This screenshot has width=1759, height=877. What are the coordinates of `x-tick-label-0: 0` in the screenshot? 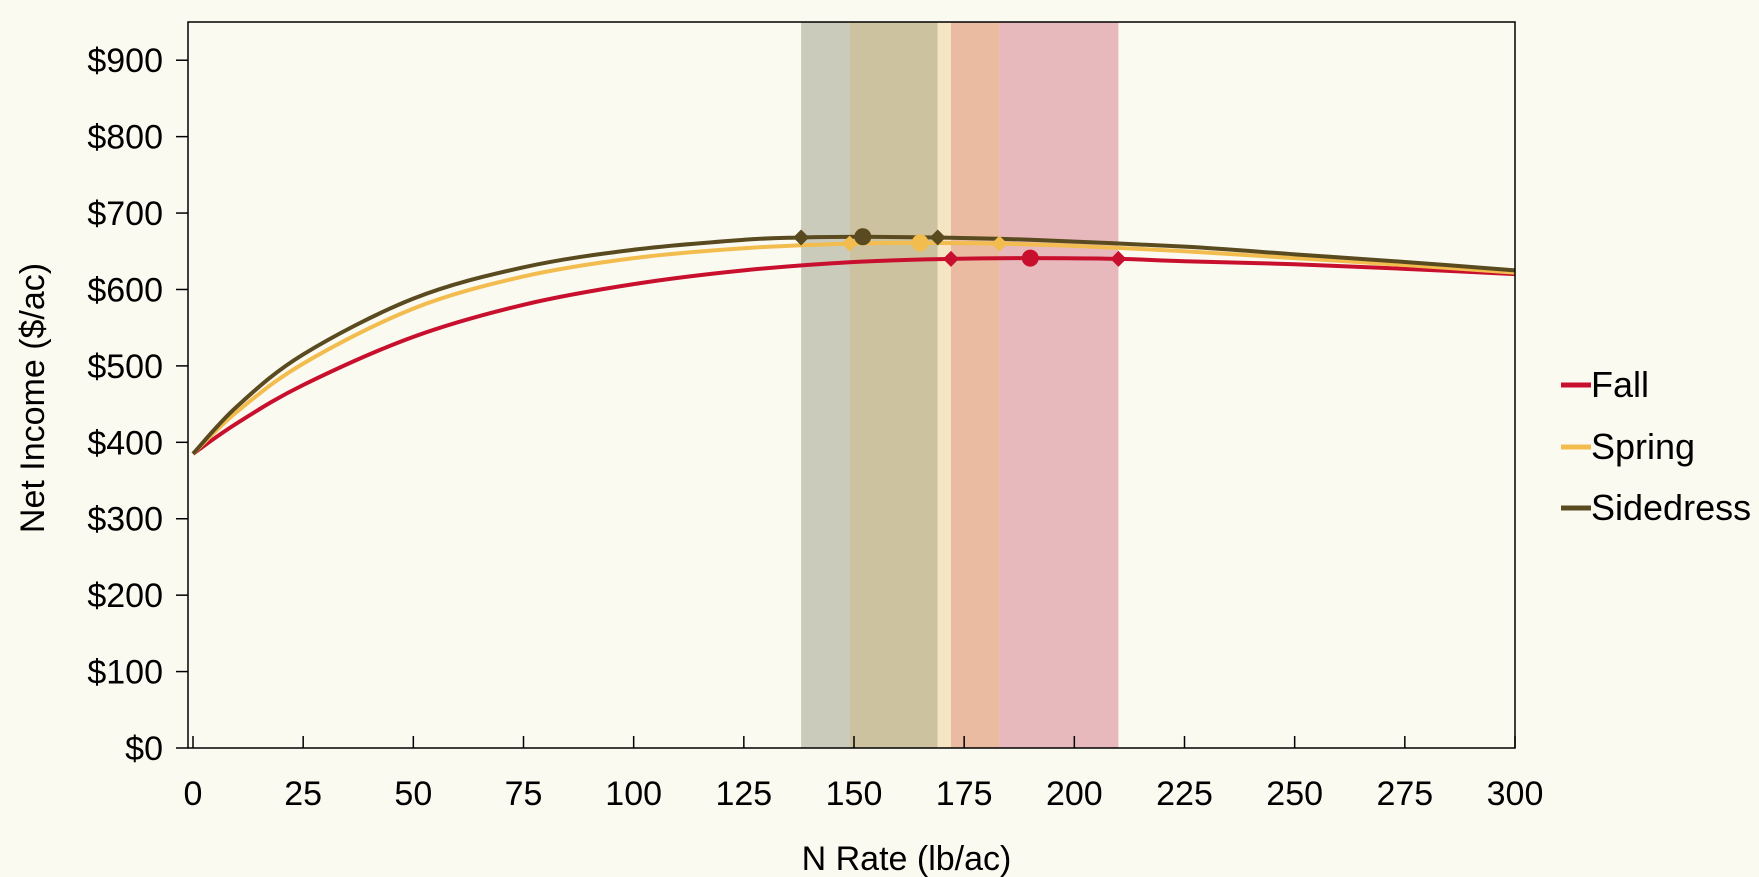 It's located at (193, 794).